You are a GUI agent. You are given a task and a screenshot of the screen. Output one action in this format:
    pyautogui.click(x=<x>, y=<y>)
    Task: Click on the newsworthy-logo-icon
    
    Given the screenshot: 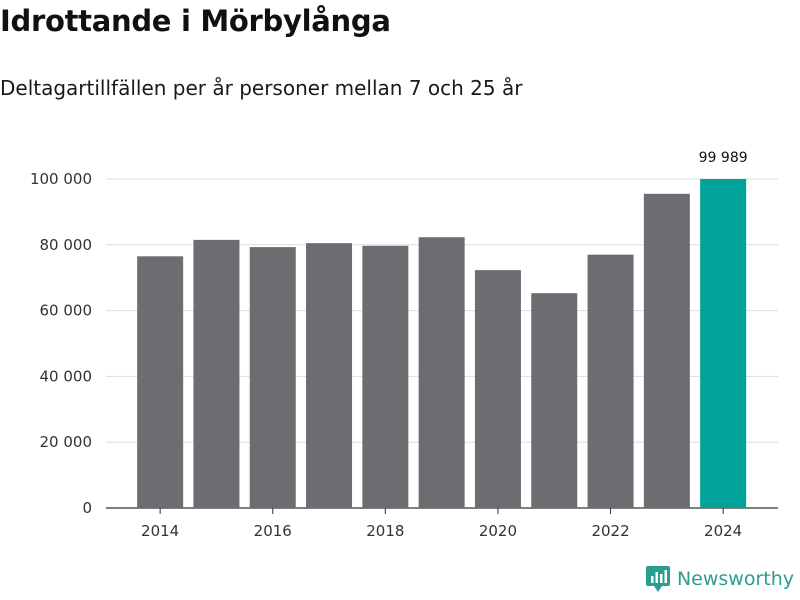 What is the action you would take?
    pyautogui.click(x=657, y=579)
    